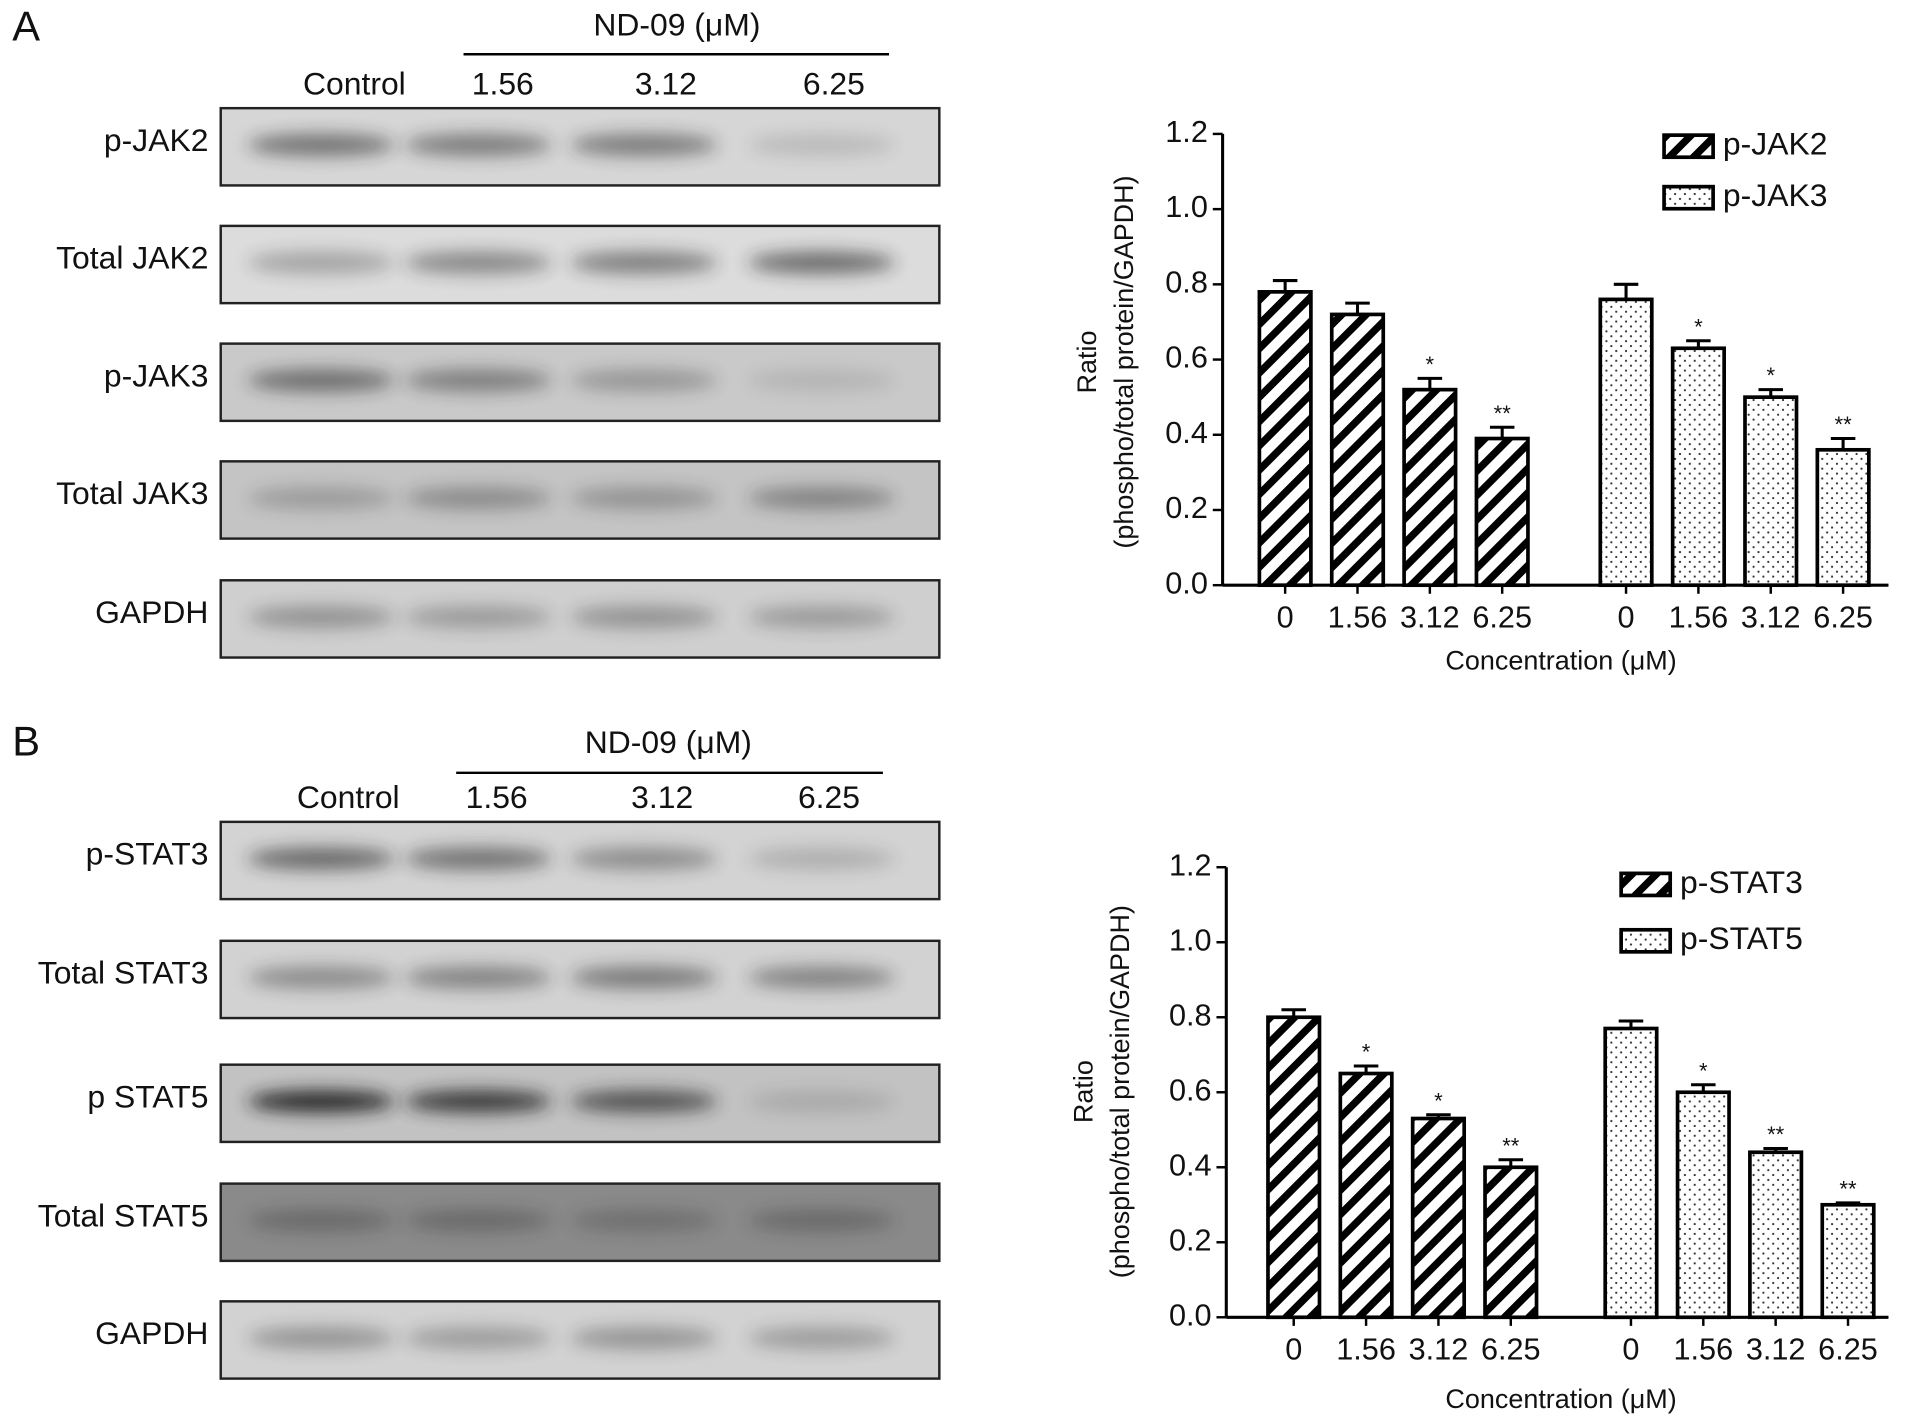 This screenshot has width=1913, height=1423. Describe the element at coordinates (132, 493) in the screenshot. I see `row-label: Total JAK3` at that location.